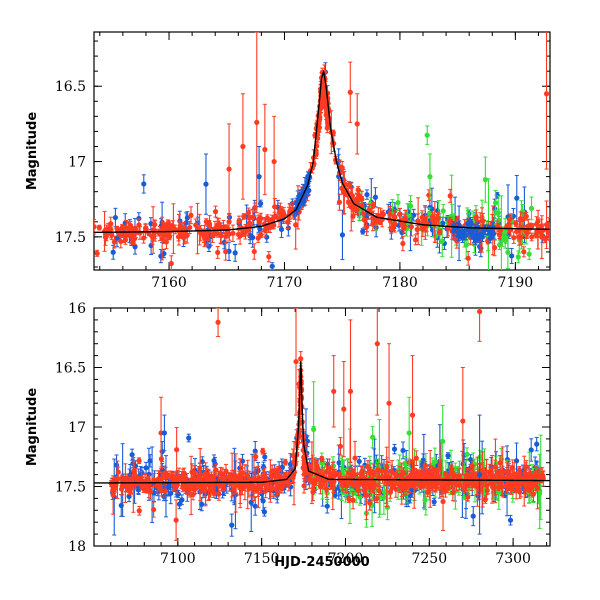 The image size is (600, 600). I want to click on y-tick-label: 17, so click(77, 428).